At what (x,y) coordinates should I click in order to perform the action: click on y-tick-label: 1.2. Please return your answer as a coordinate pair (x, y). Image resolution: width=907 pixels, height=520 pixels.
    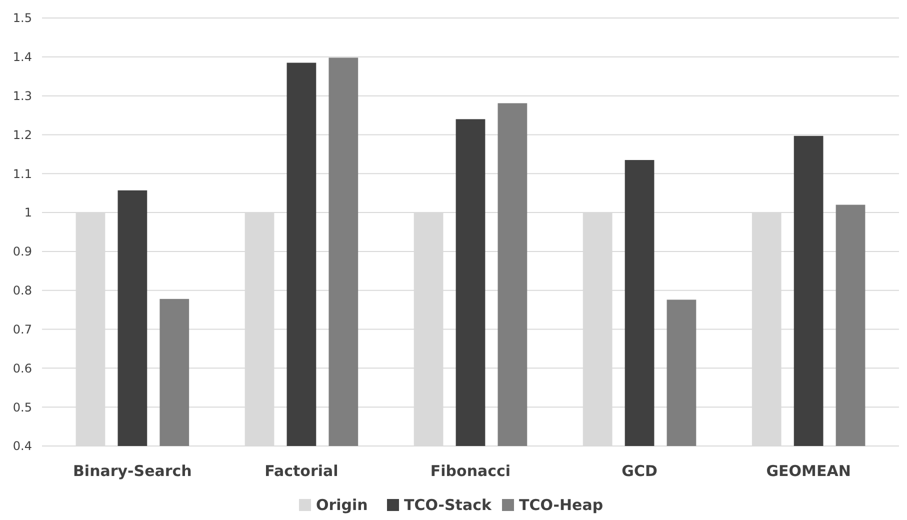
    Looking at the image, I should click on (22, 135).